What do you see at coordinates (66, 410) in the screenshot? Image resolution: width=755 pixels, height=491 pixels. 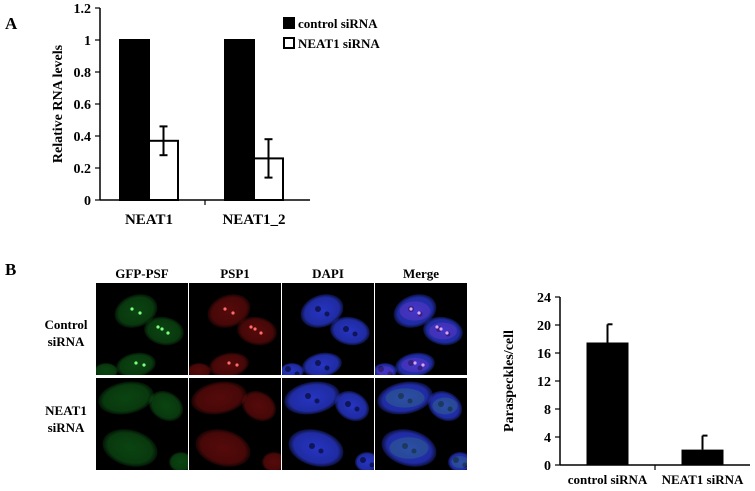 I see `row-label-neat1-line1: NEAT1` at bounding box center [66, 410].